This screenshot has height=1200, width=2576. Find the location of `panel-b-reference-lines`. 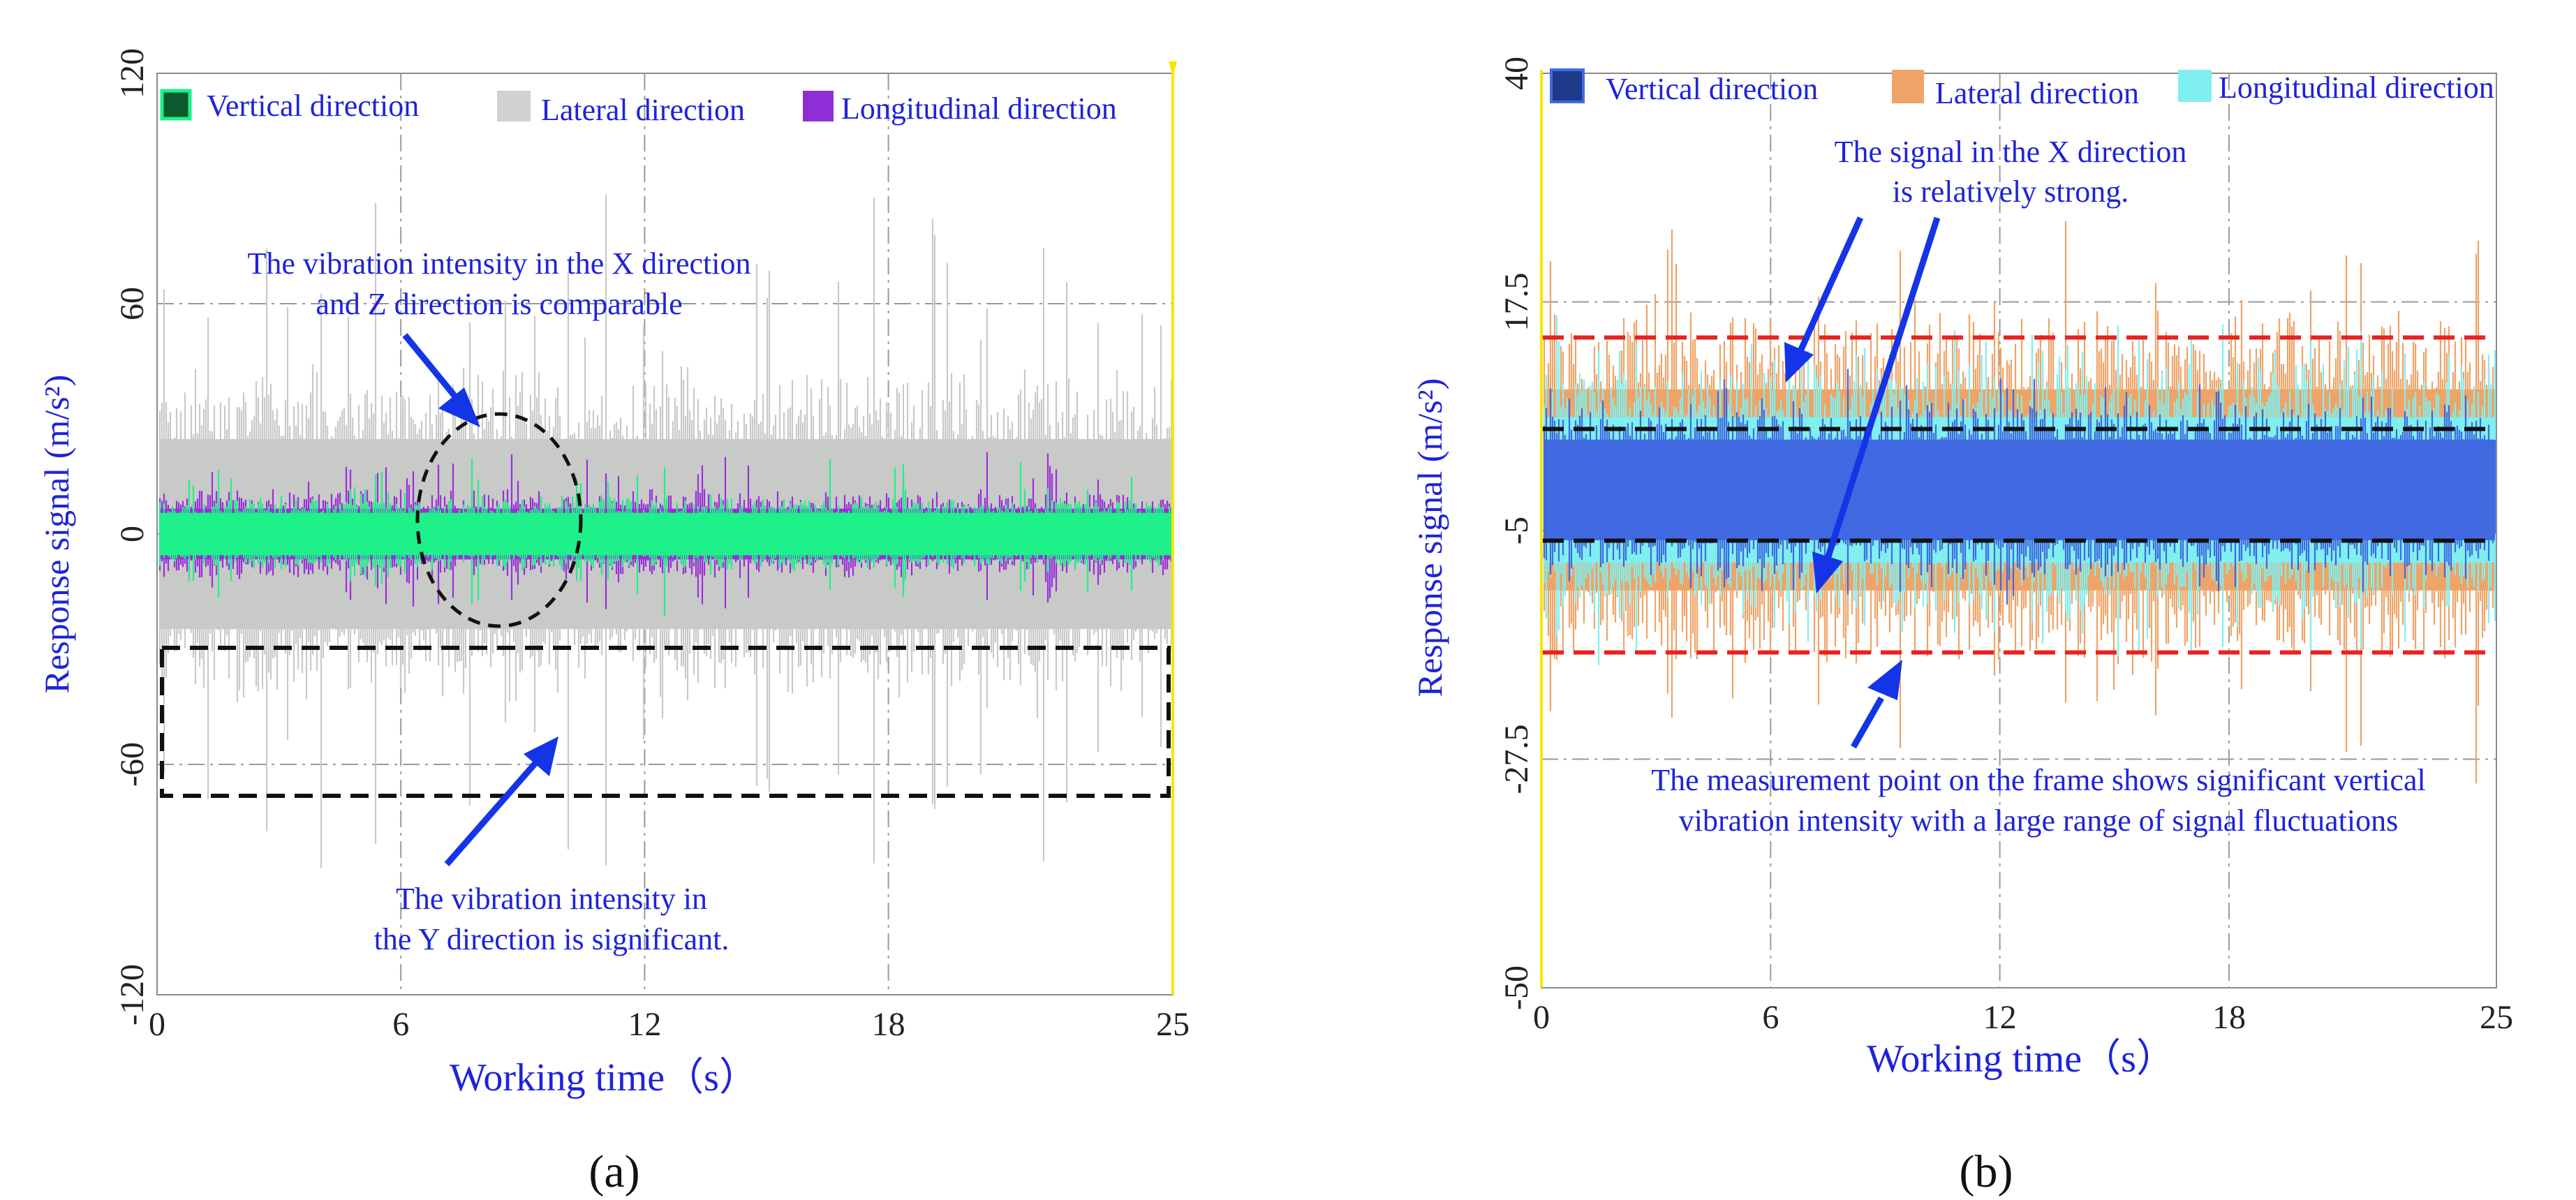

panel-b-reference-lines is located at coordinates (2019, 495).